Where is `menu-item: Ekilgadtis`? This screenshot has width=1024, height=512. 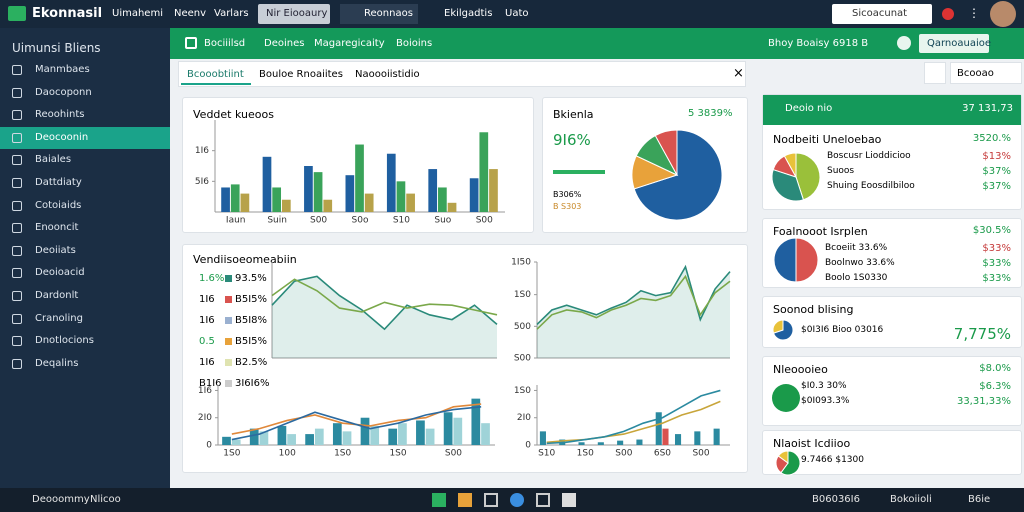 menu-item: Ekilgadtis is located at coordinates (468, 13).